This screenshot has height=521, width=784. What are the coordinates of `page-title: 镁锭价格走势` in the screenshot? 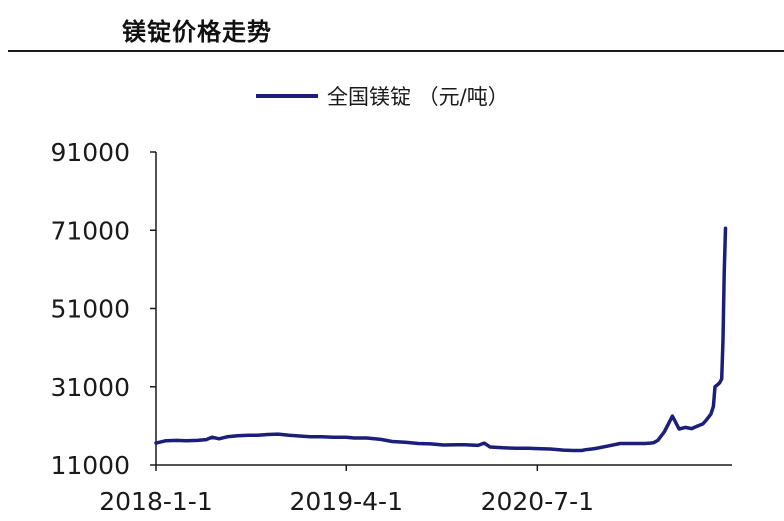 It's located at (197, 31).